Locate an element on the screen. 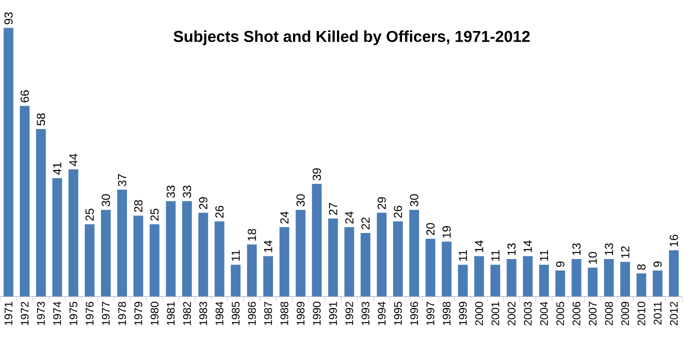  x-tick-label: 1979 is located at coordinates (138, 313).